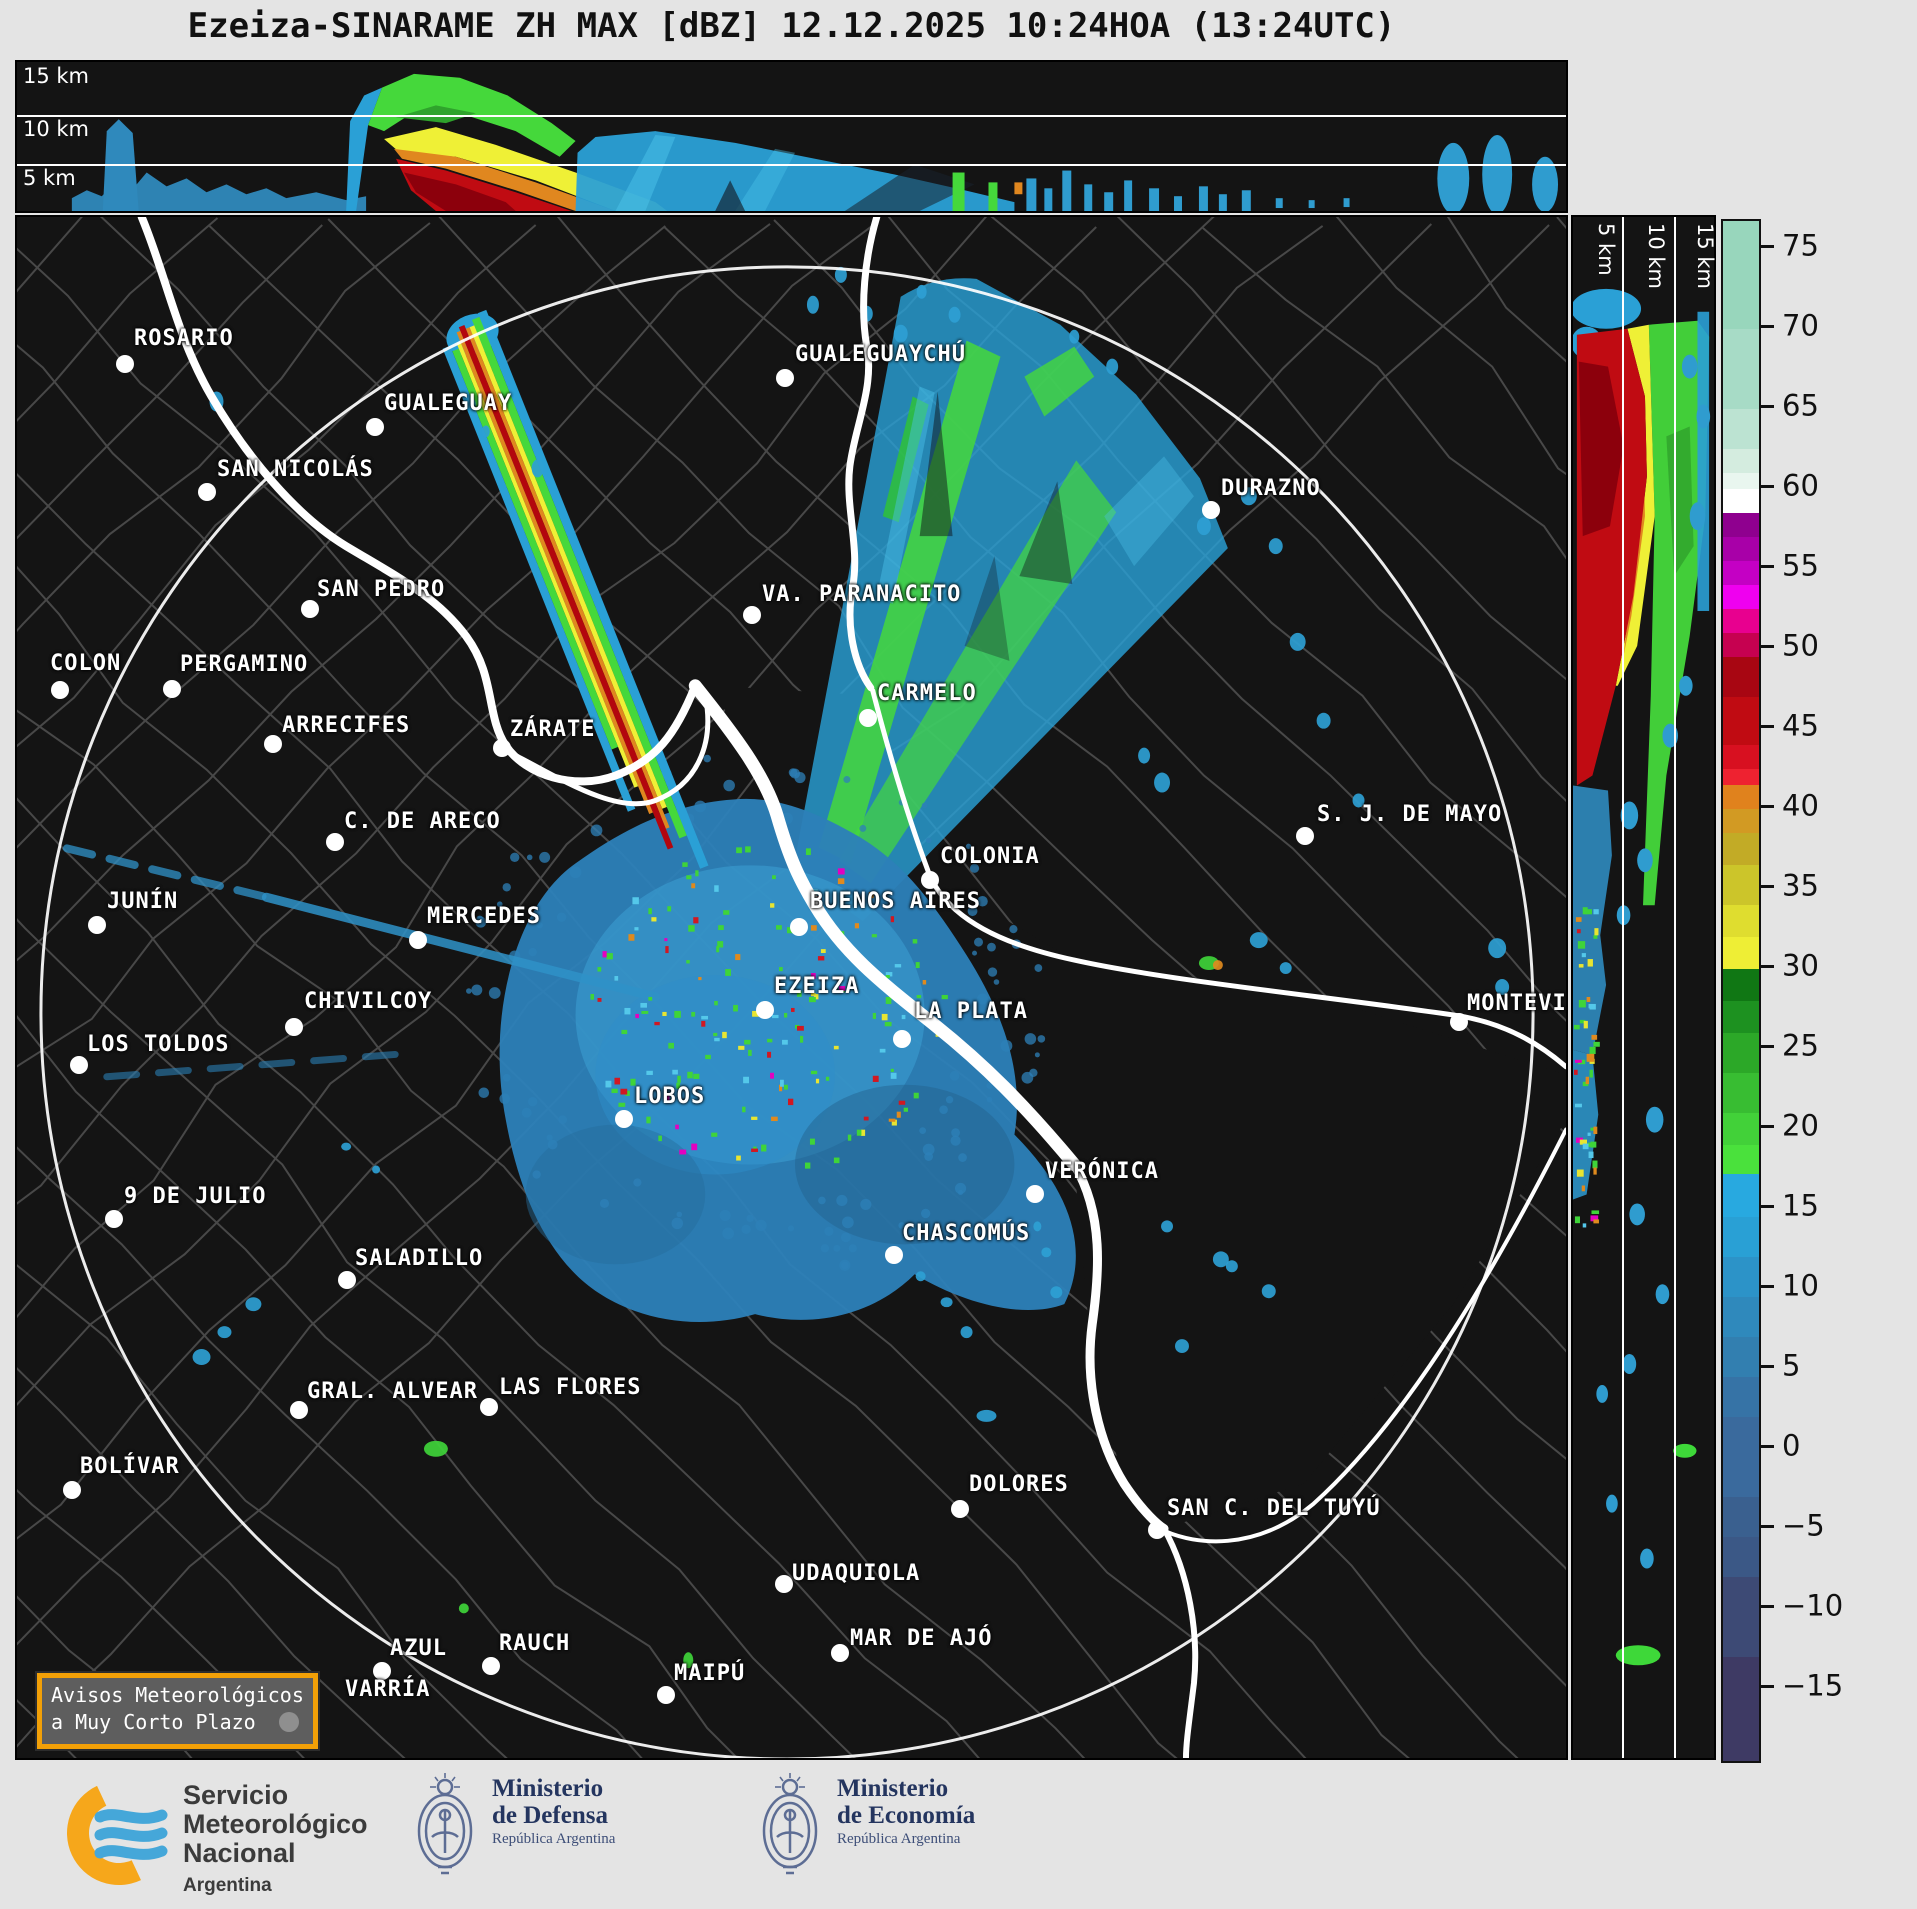 The width and height of the screenshot is (1917, 1909). What do you see at coordinates (1813, 1685) in the screenshot?
I see `colorbar-tick-label: −15` at bounding box center [1813, 1685].